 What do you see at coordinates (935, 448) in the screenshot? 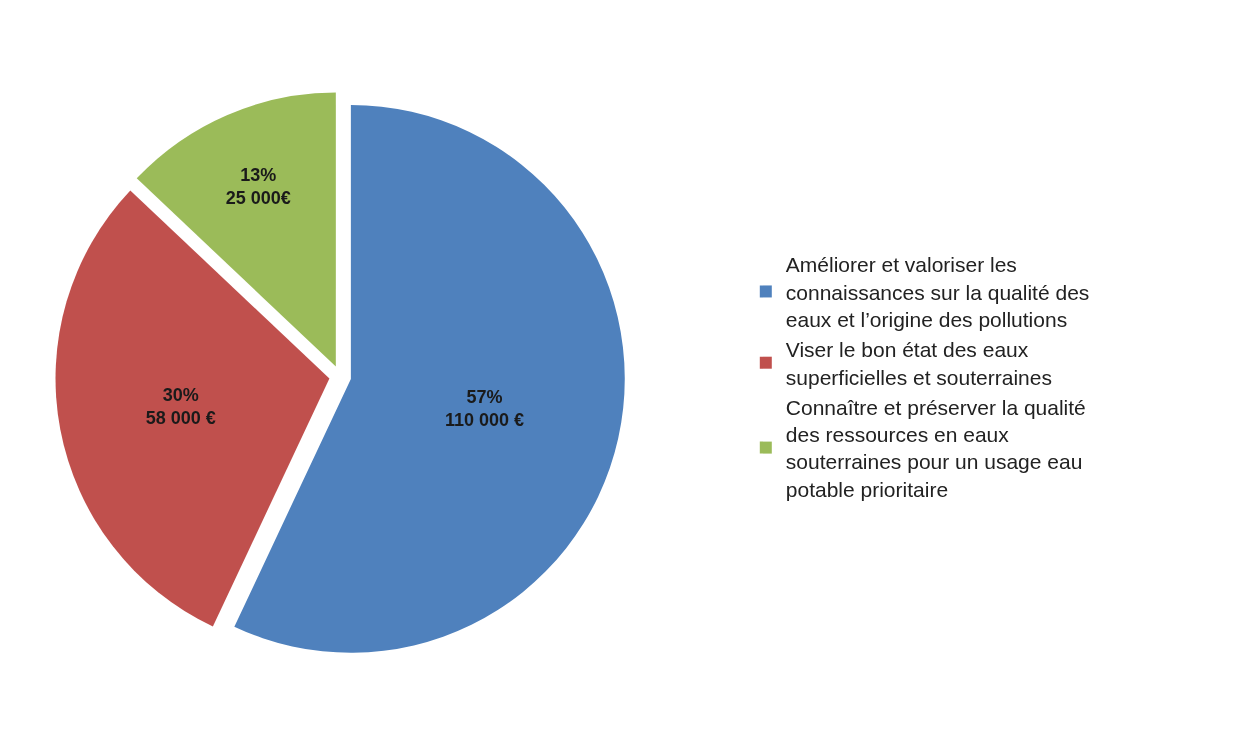
I see `legend-label: Connaître et préserver la qualité des ressources en eaux souterraines pour un usage eau potable prioritaire` at bounding box center [935, 448].